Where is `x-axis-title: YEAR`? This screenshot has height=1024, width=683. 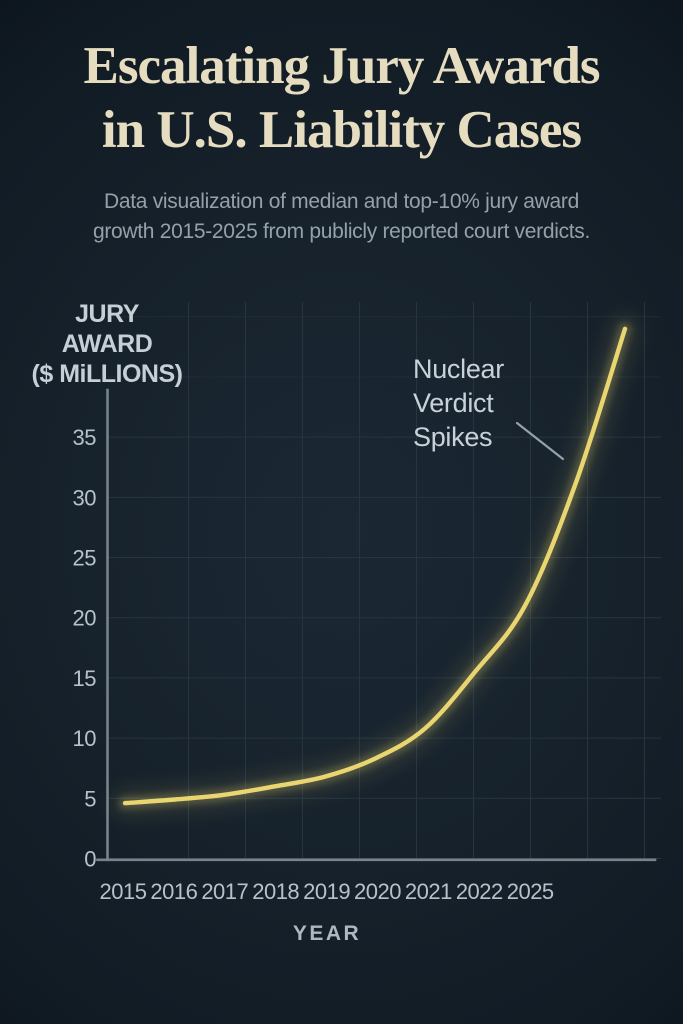
x-axis-title: YEAR is located at coordinates (327, 933).